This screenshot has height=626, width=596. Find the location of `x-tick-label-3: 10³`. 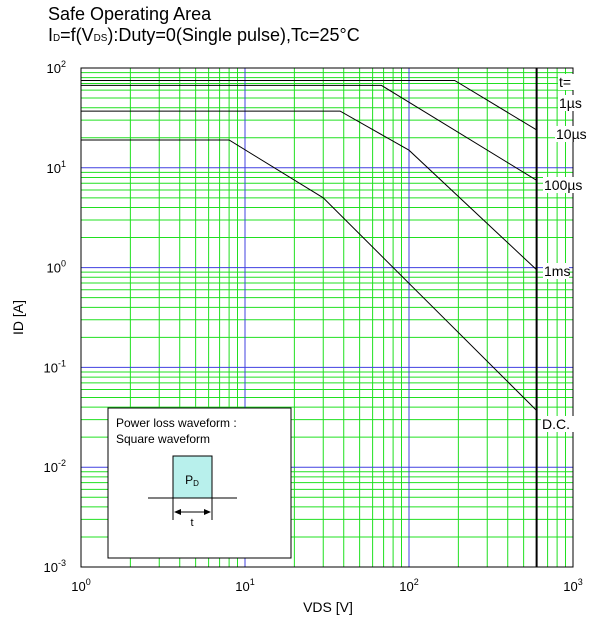

x-tick-label-3: 10³ is located at coordinates (572, 585).